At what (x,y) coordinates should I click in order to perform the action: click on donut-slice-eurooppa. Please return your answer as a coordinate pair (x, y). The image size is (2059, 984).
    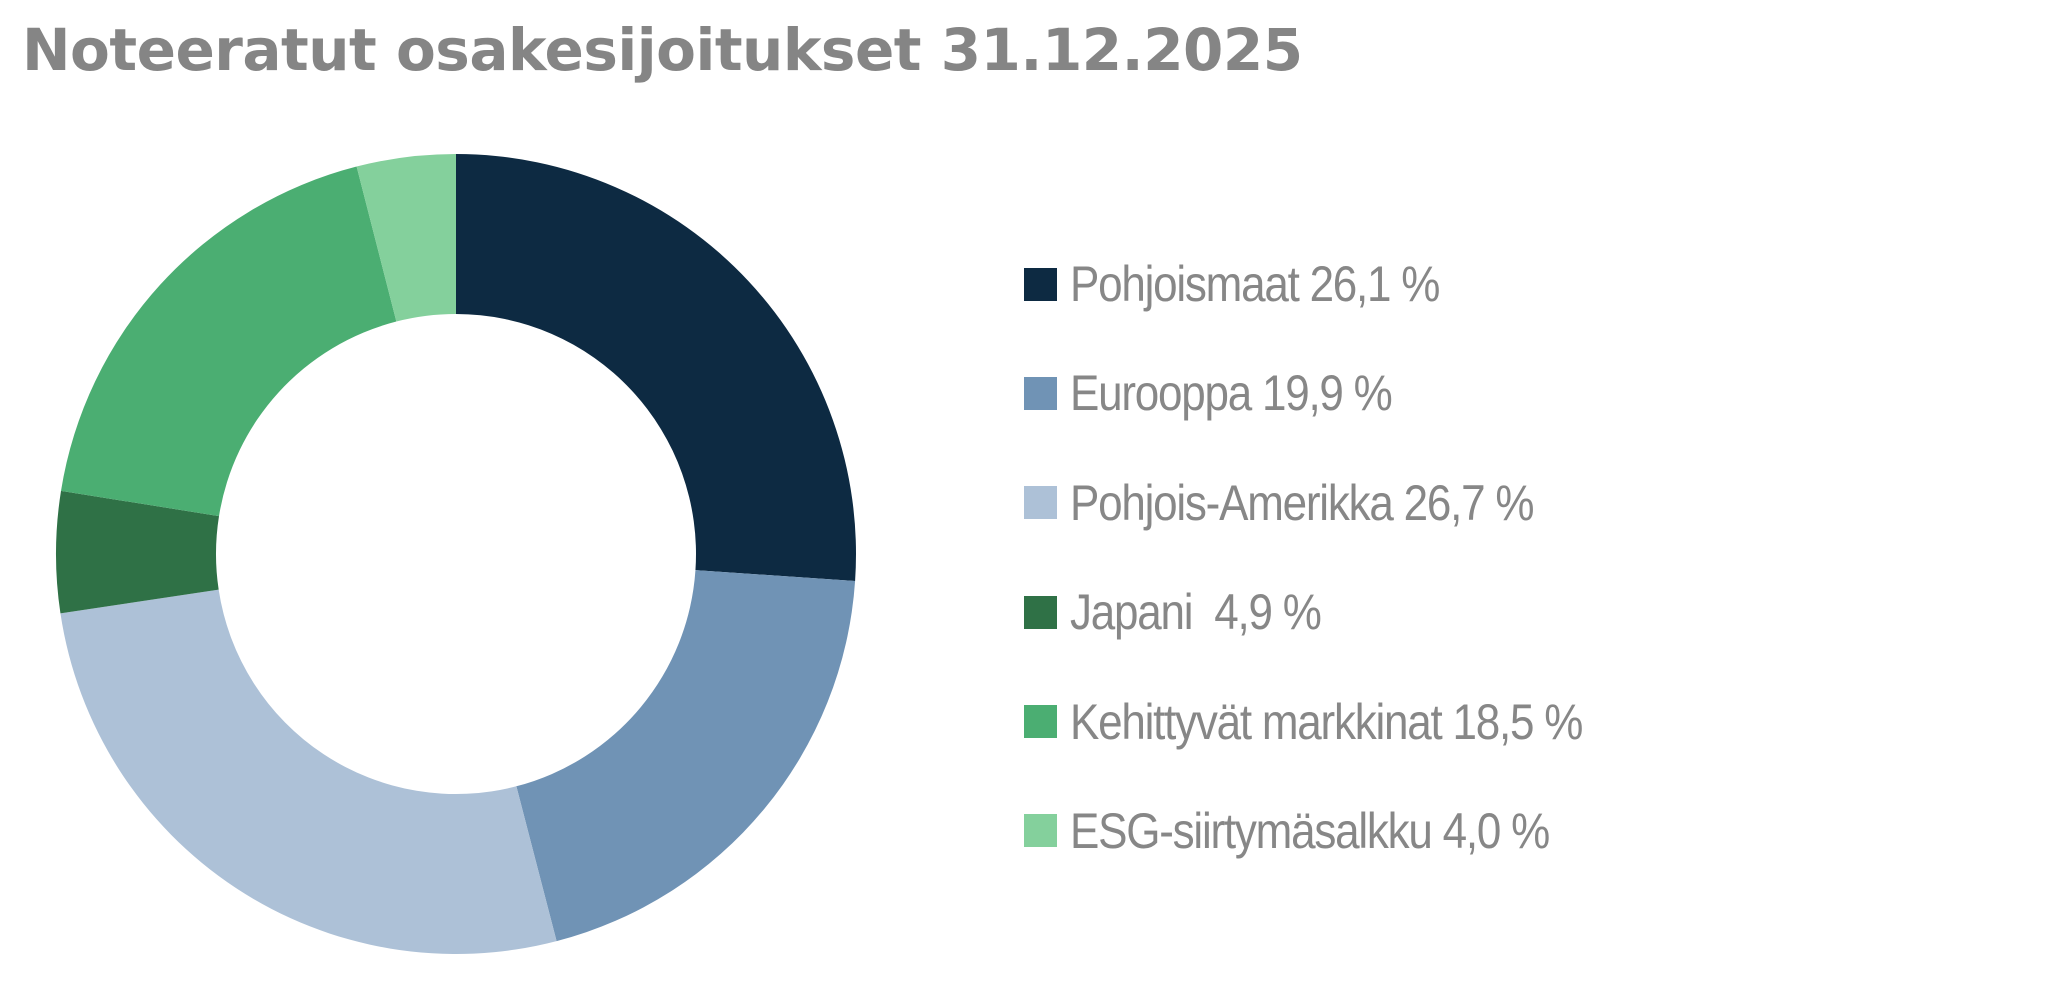
    Looking at the image, I should click on (686, 756).